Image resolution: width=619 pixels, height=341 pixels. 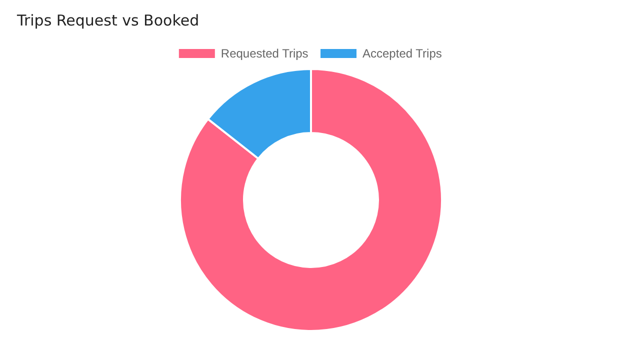 I want to click on chart-title: Trips Request vs Booked, so click(x=108, y=21).